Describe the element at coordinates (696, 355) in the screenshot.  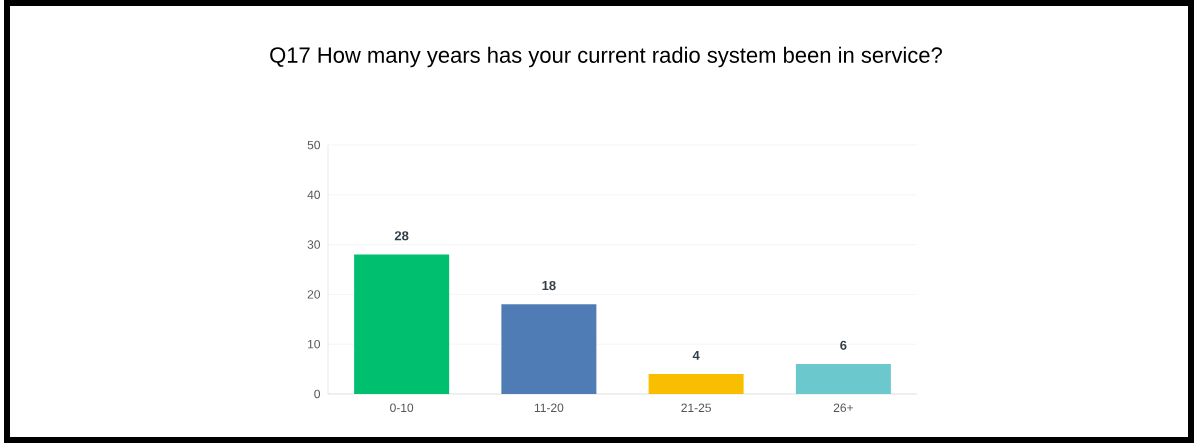
I see `data-label: 4` at that location.